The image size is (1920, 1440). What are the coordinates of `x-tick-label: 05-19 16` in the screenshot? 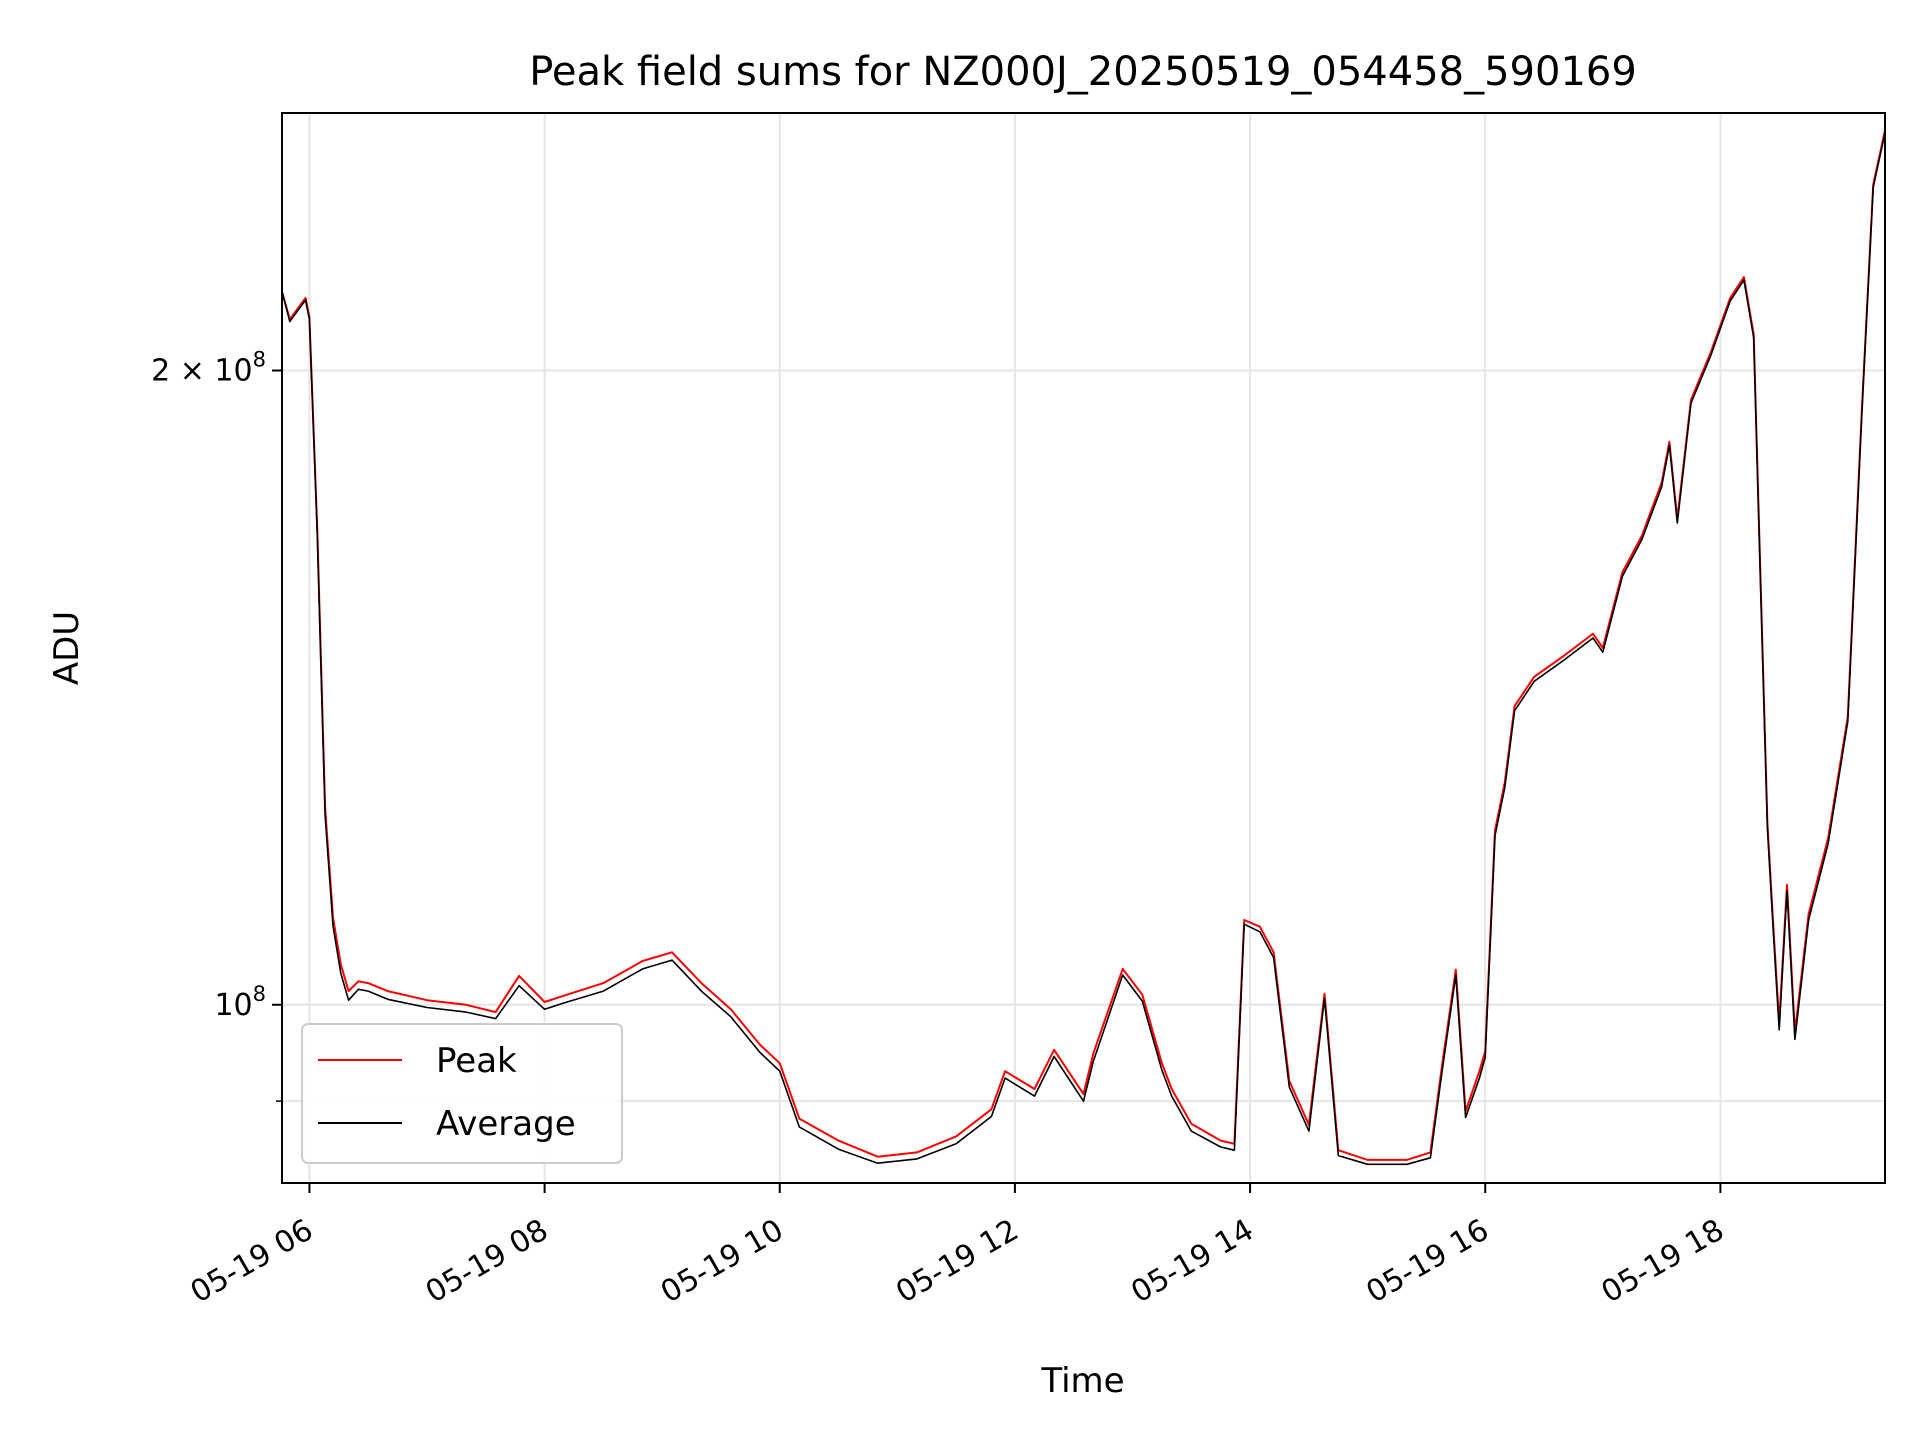 It's located at (1428, 1262).